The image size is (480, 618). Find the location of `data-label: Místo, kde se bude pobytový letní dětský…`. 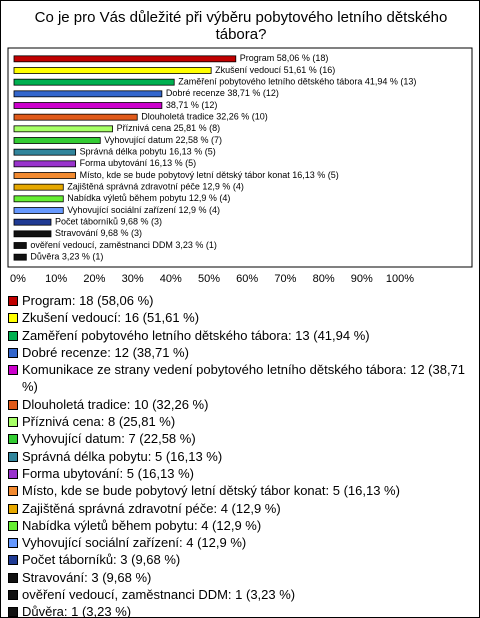

data-label: Místo, kde se bude pobytový letní dětský… is located at coordinates (209, 175).